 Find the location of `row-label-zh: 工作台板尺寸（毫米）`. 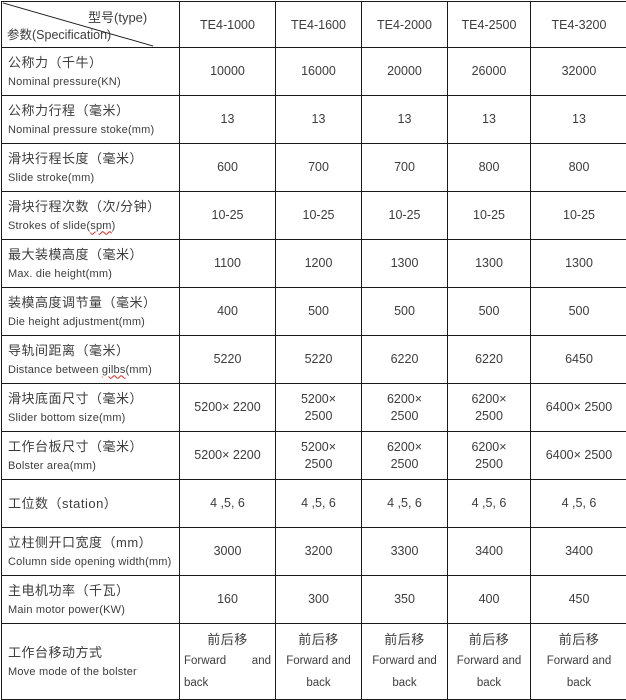

row-label-zh: 工作台板尺寸（毫米） is located at coordinates (92, 447).